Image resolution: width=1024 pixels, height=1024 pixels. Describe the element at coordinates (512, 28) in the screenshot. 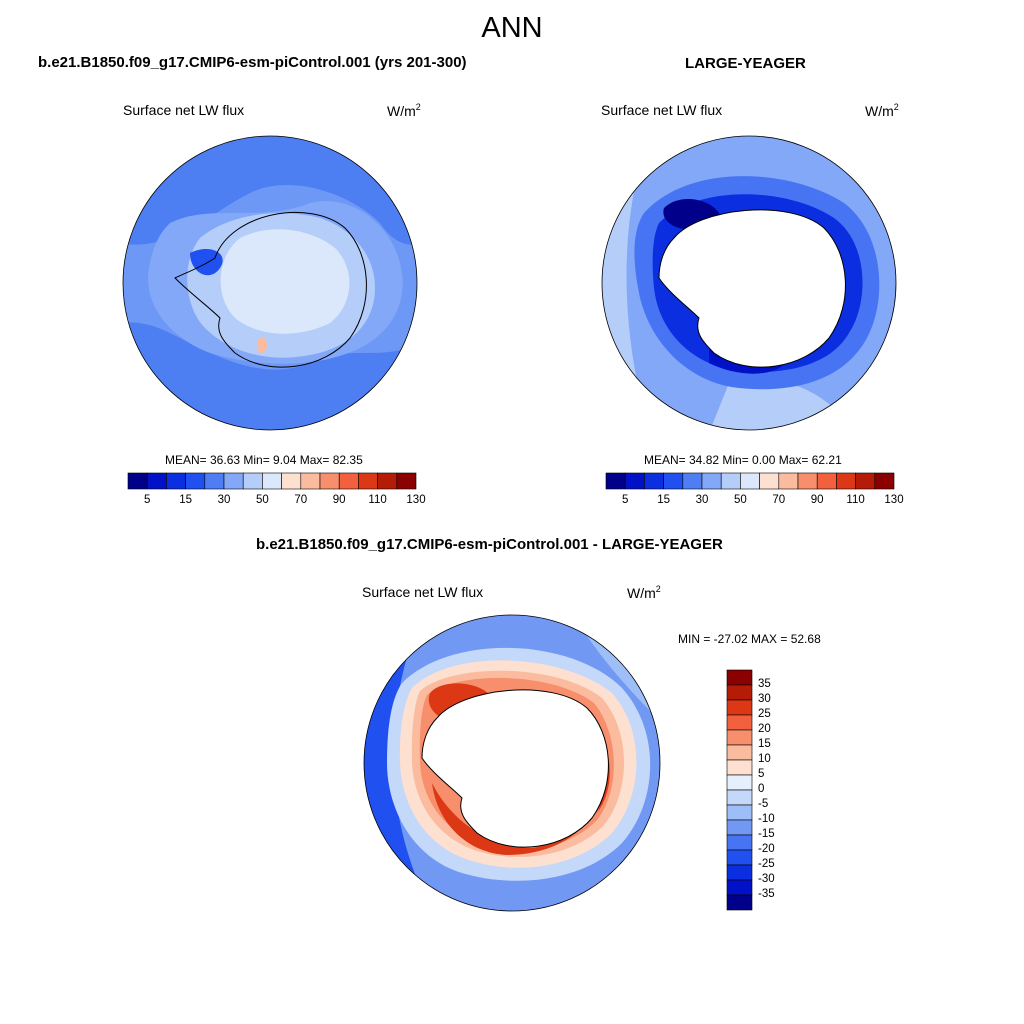

I see `season-title: ANN` at that location.